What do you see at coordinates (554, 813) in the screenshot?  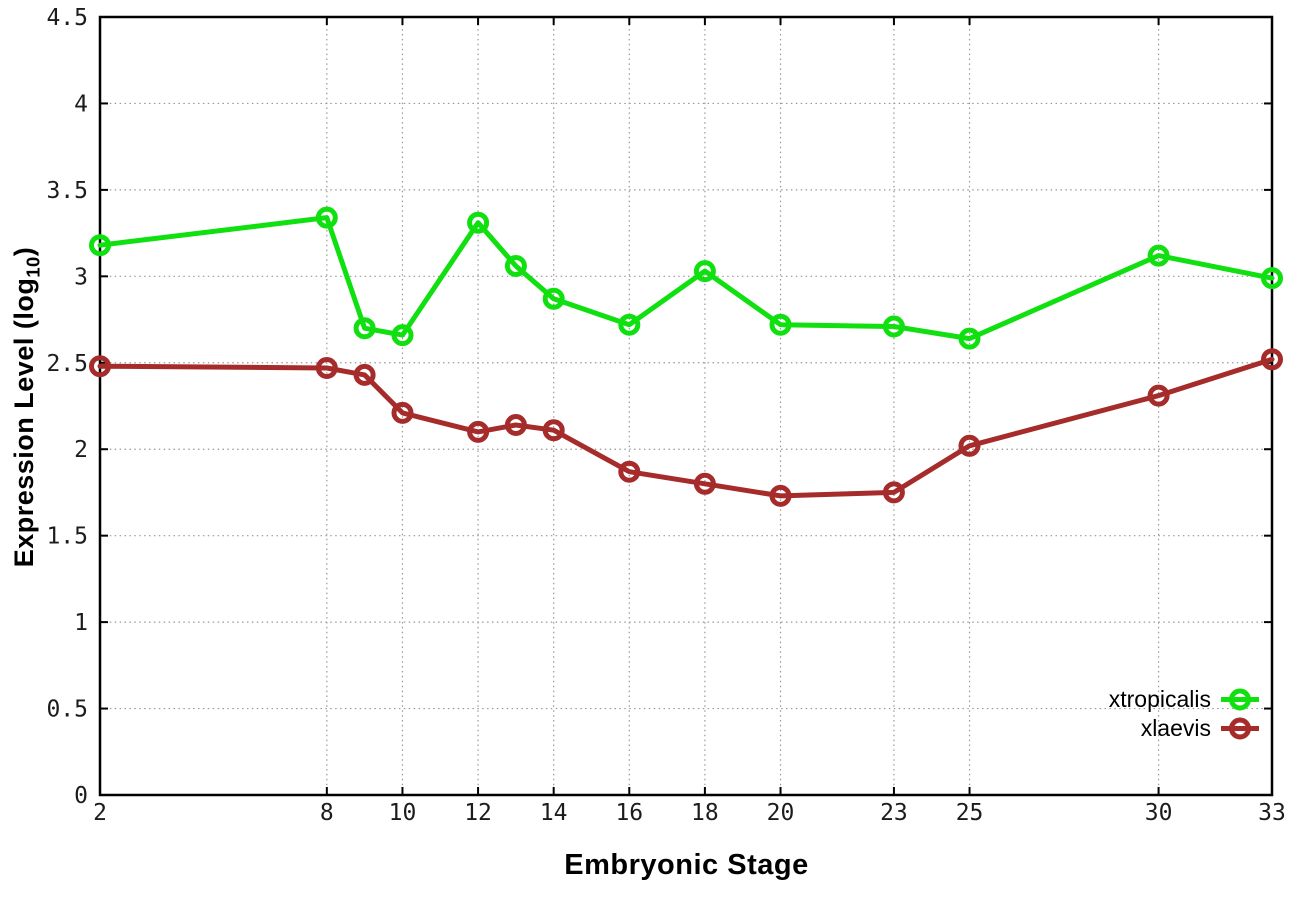 I see `x-tick-label: 14` at bounding box center [554, 813].